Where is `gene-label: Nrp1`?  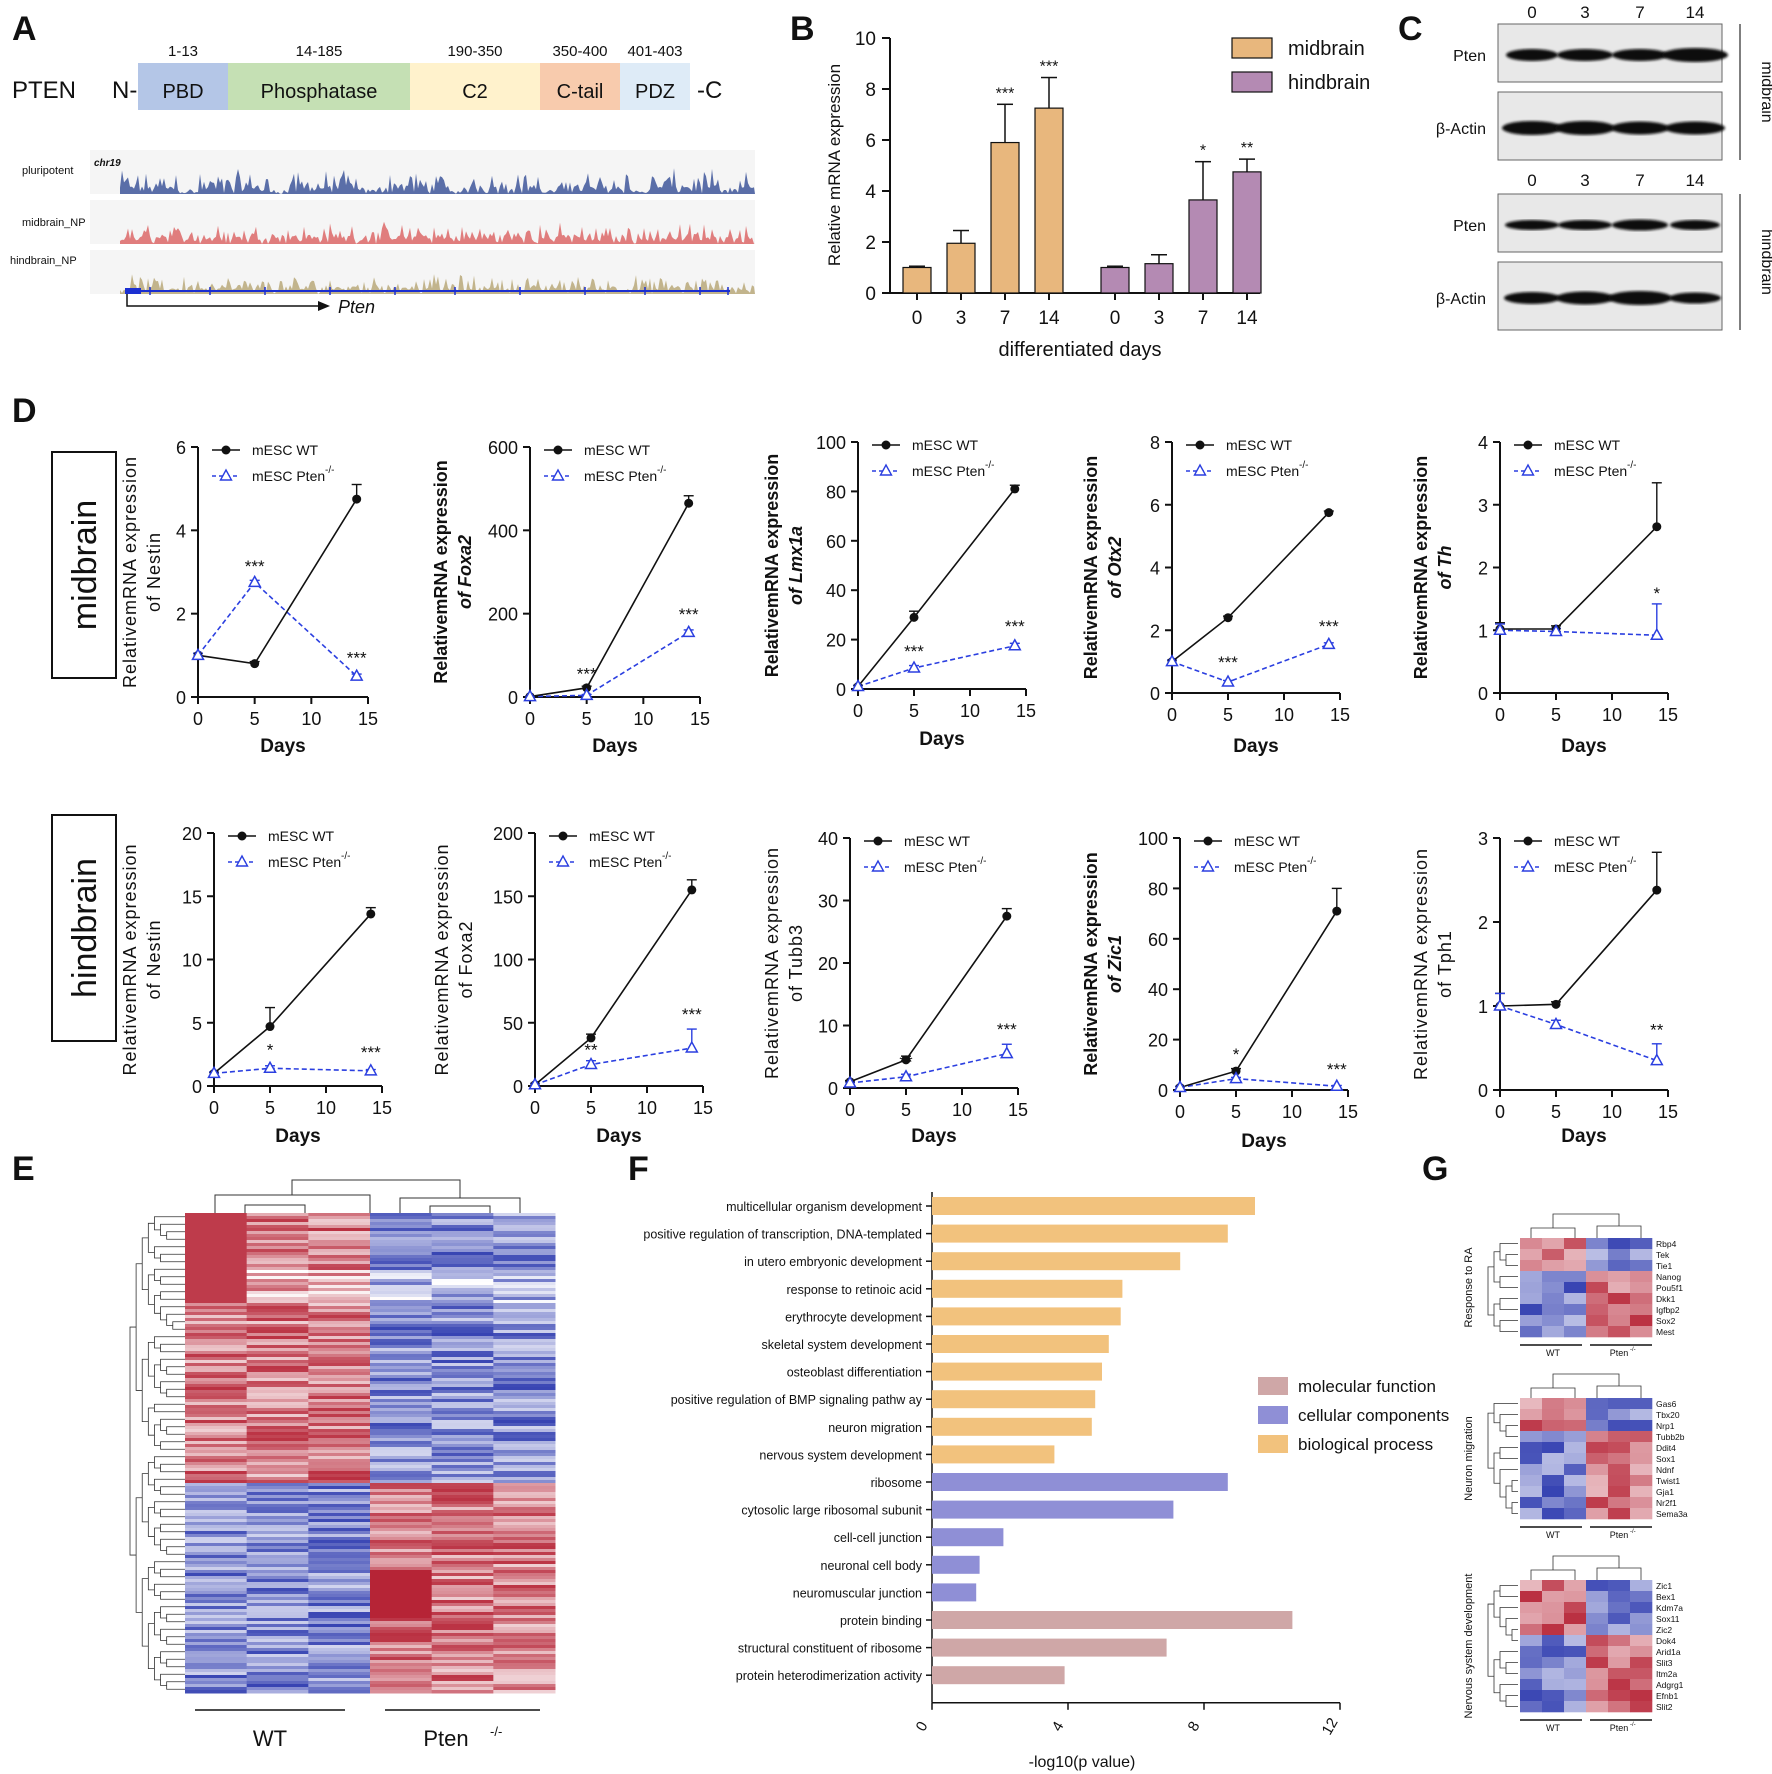
gene-label: Nrp1 is located at coordinates (1665, 1426).